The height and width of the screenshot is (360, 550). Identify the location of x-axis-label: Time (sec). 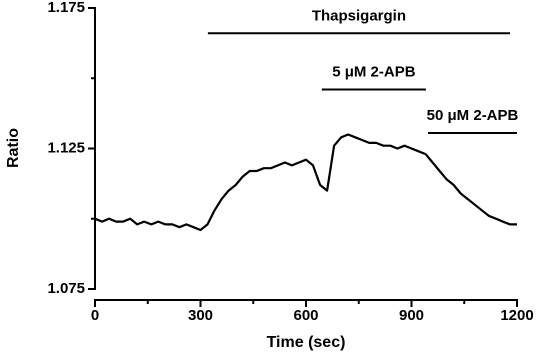
(306, 342).